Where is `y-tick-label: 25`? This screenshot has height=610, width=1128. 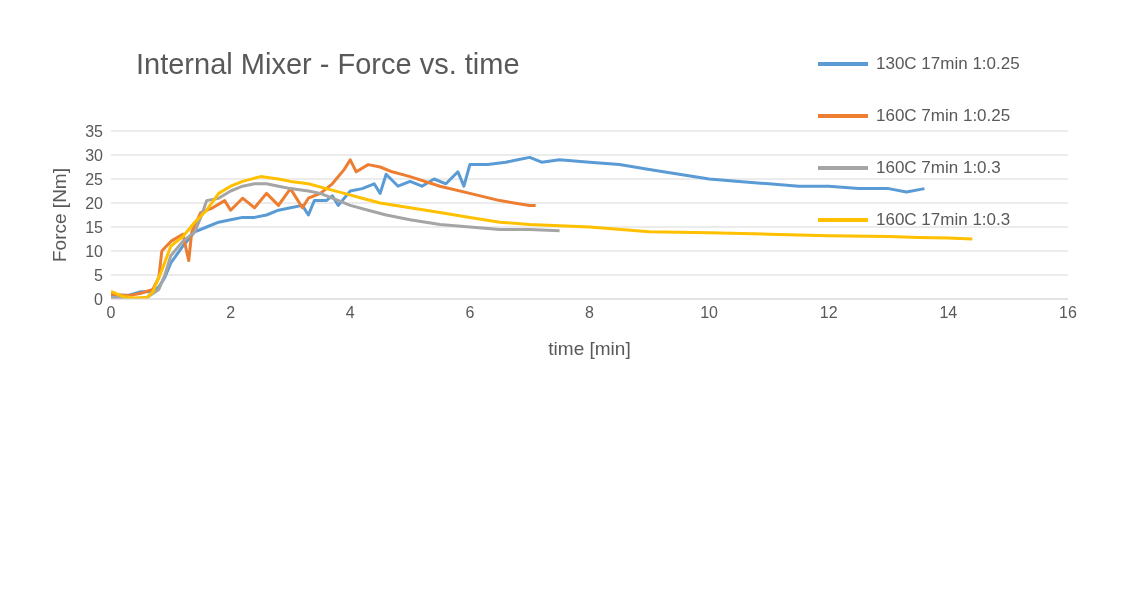
y-tick-label: 25 is located at coordinates (94, 179).